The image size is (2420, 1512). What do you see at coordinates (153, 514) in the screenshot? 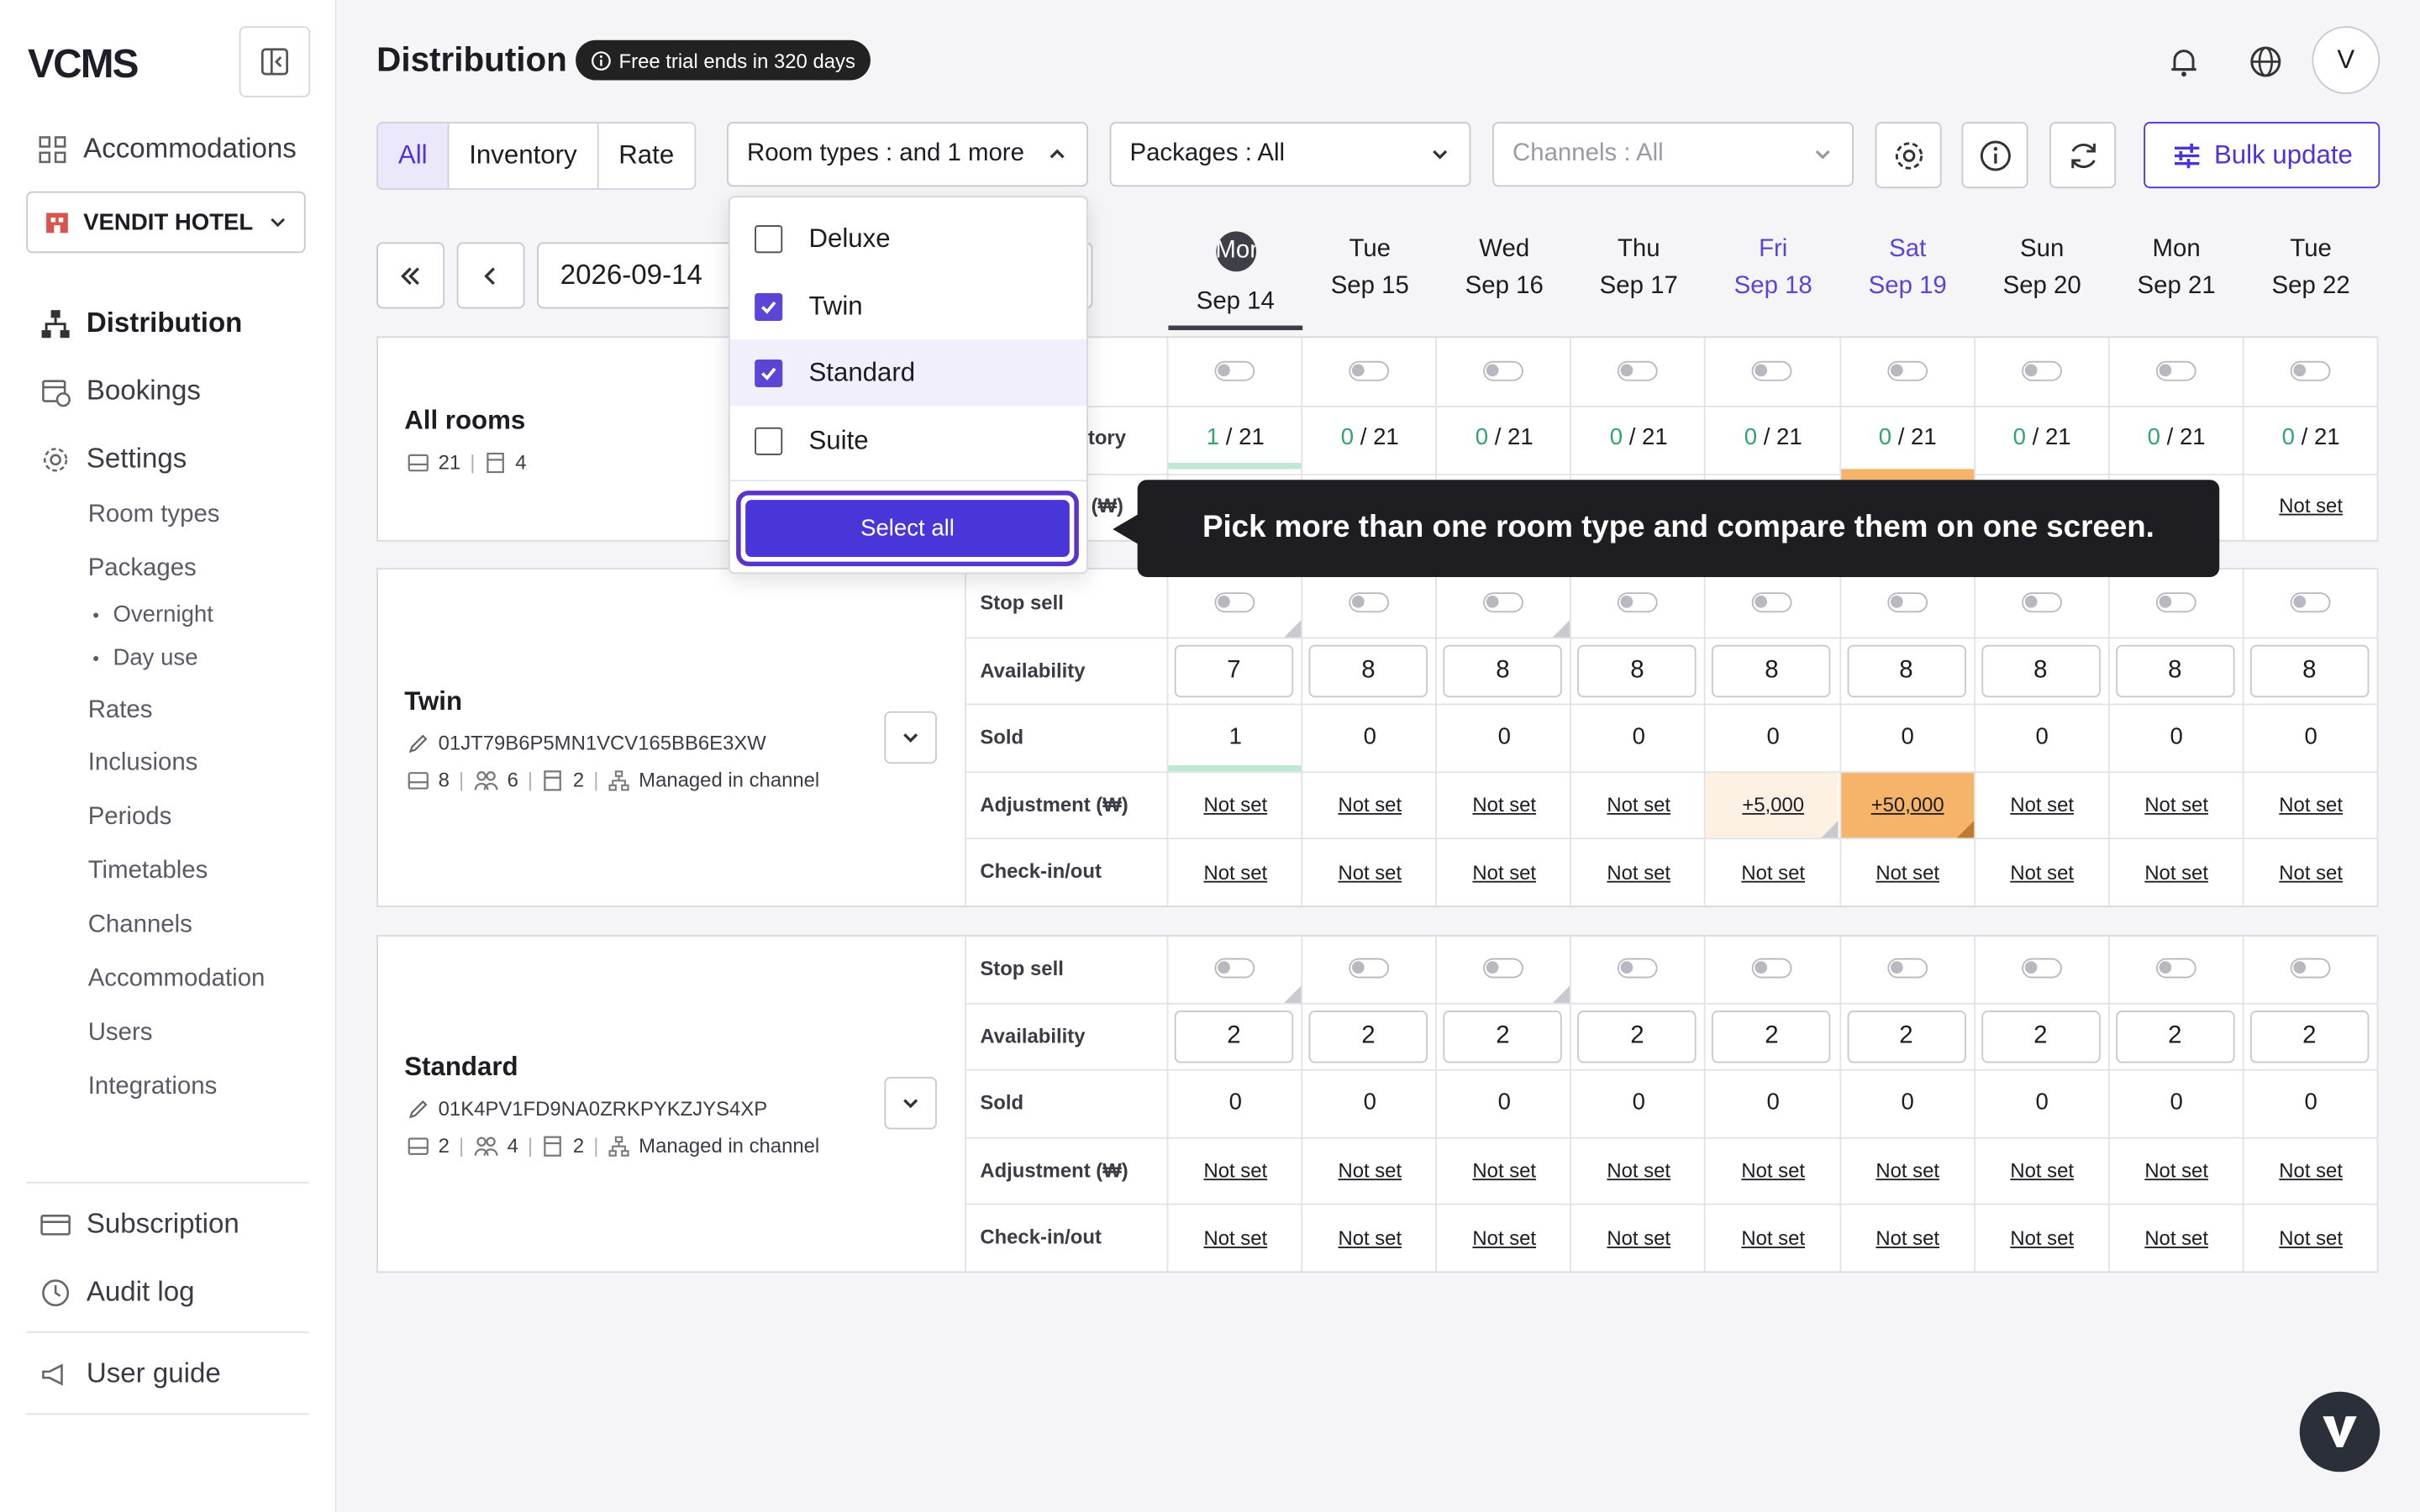
I see `nav-room-types: Room types` at bounding box center [153, 514].